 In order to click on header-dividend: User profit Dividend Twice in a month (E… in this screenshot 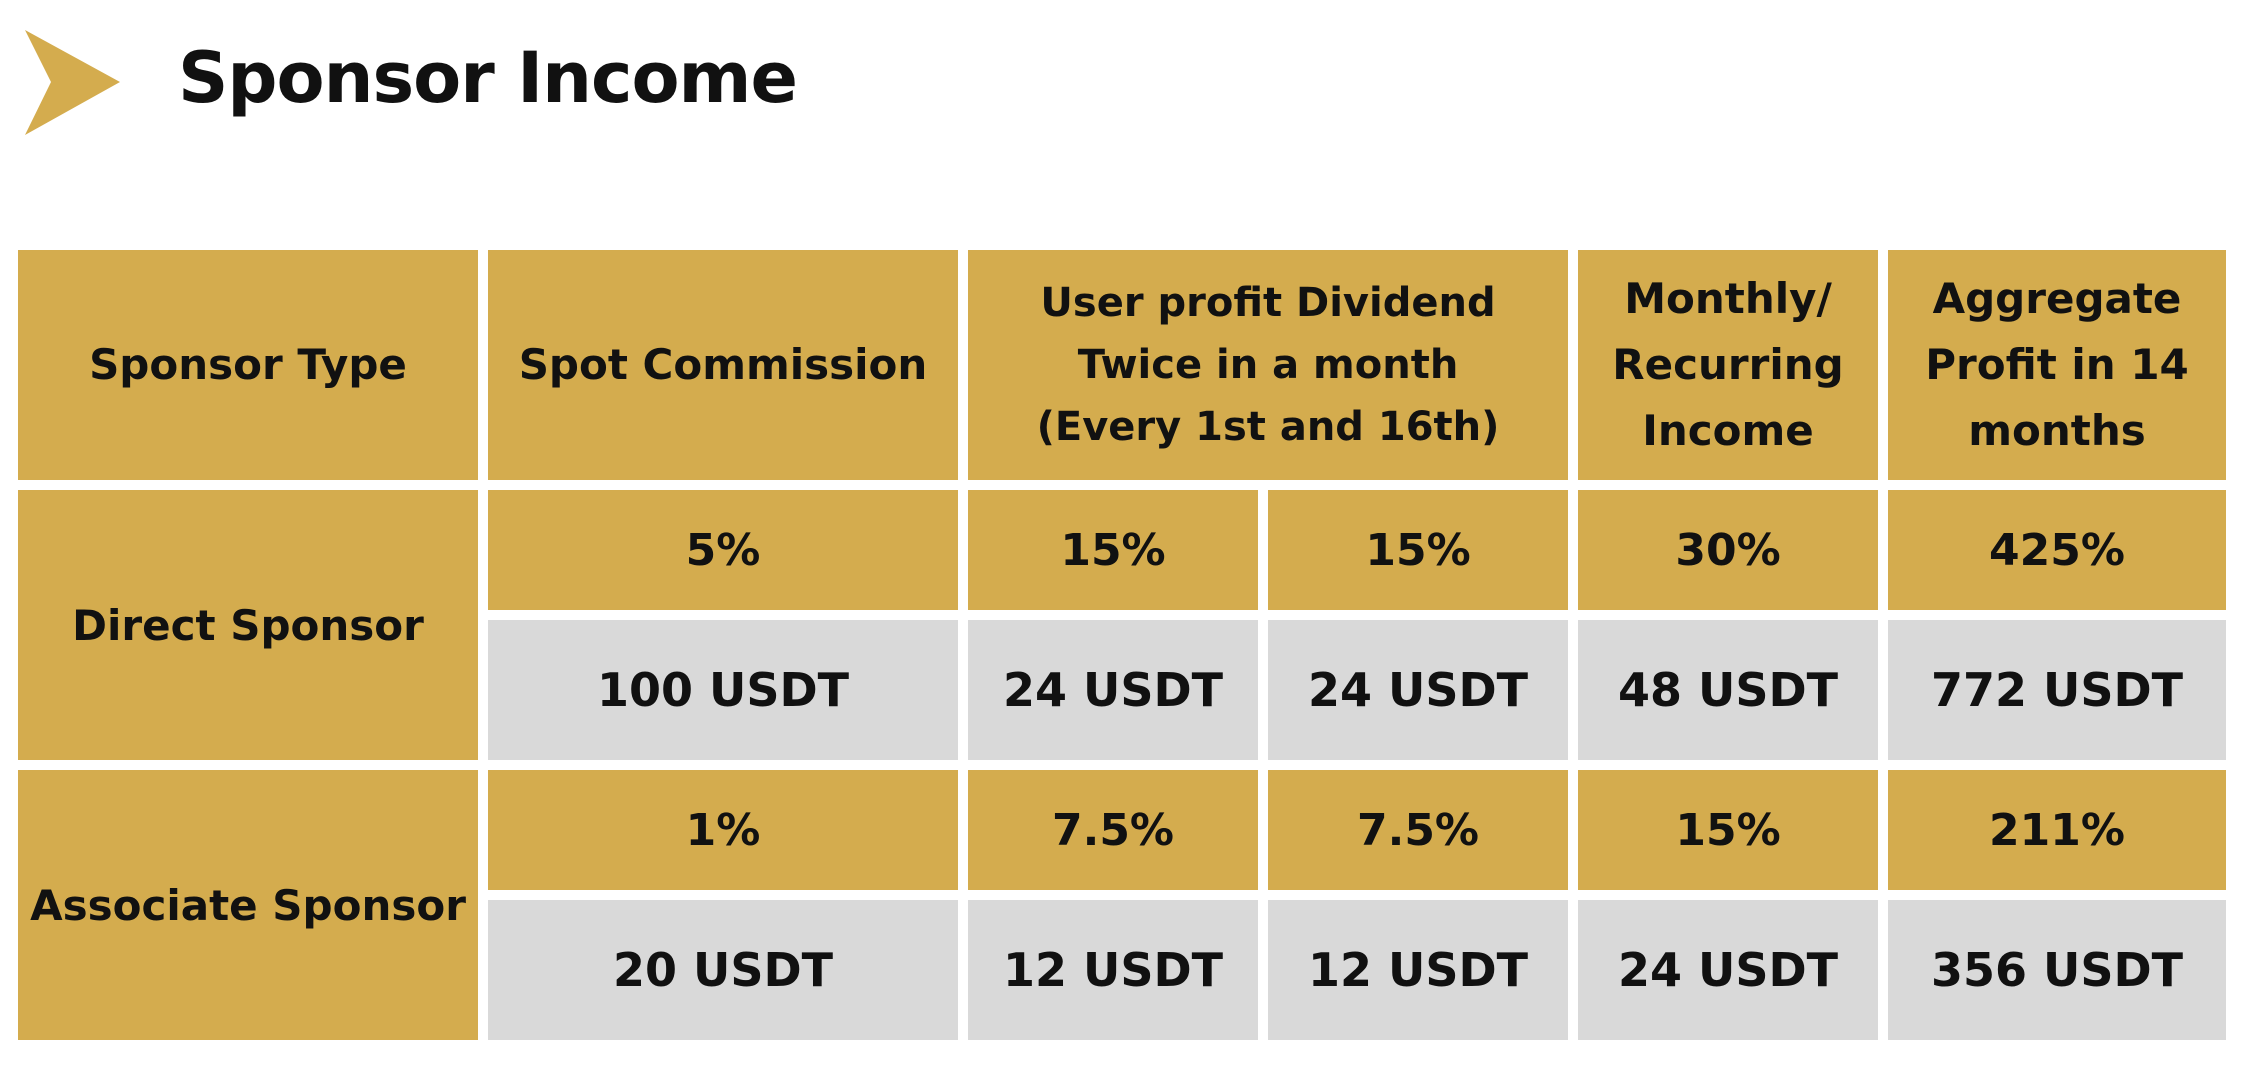, I will do `click(1268, 365)`.